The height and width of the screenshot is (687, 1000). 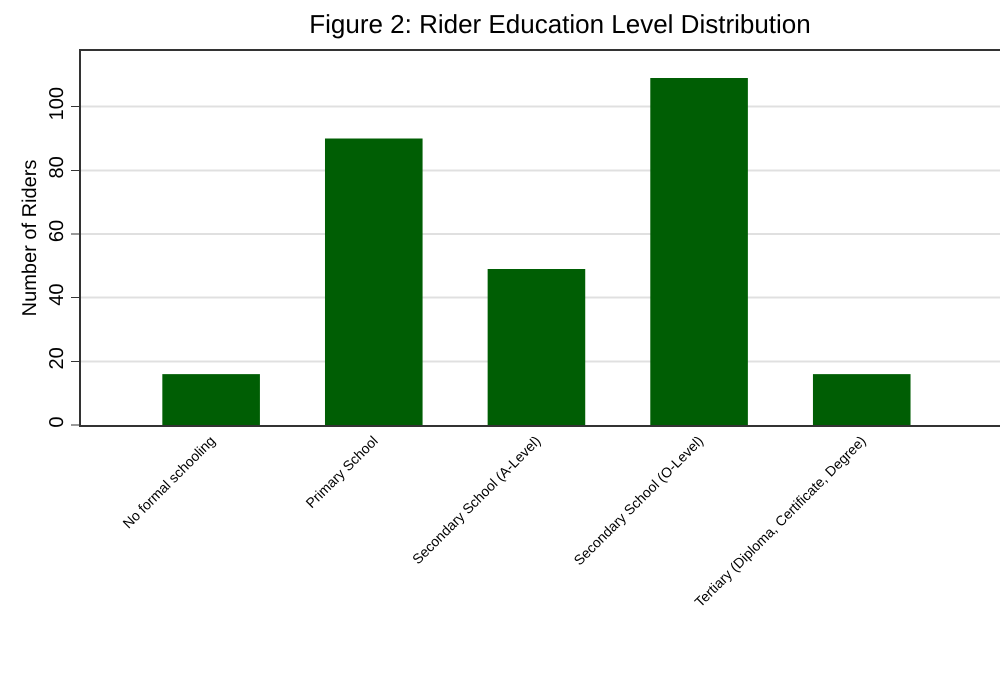 I want to click on y-tick-label: 20, so click(x=57, y=358).